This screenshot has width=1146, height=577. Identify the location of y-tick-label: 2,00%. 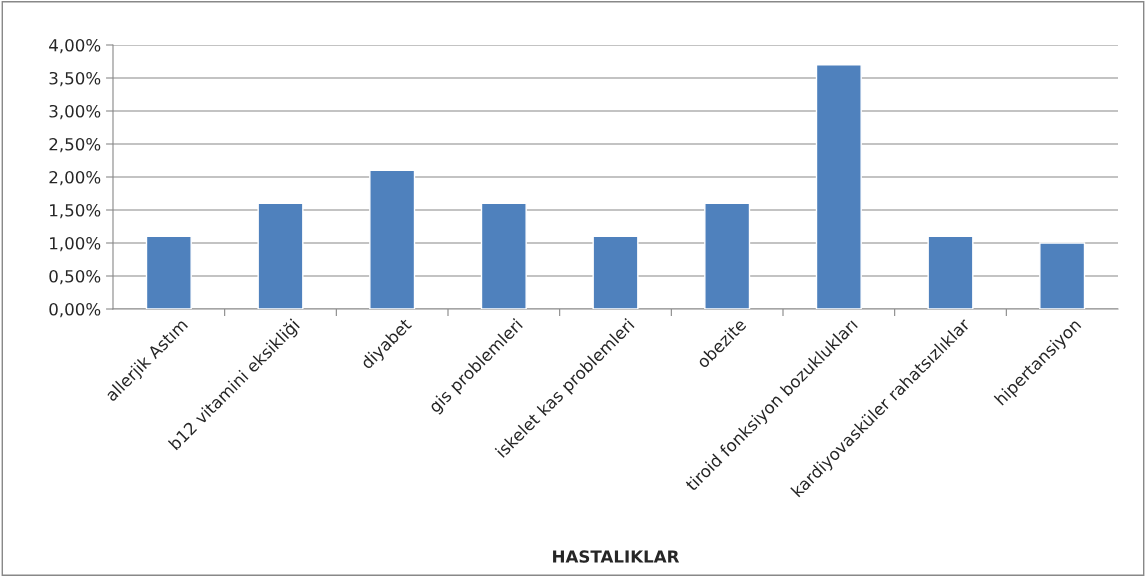
(75, 178).